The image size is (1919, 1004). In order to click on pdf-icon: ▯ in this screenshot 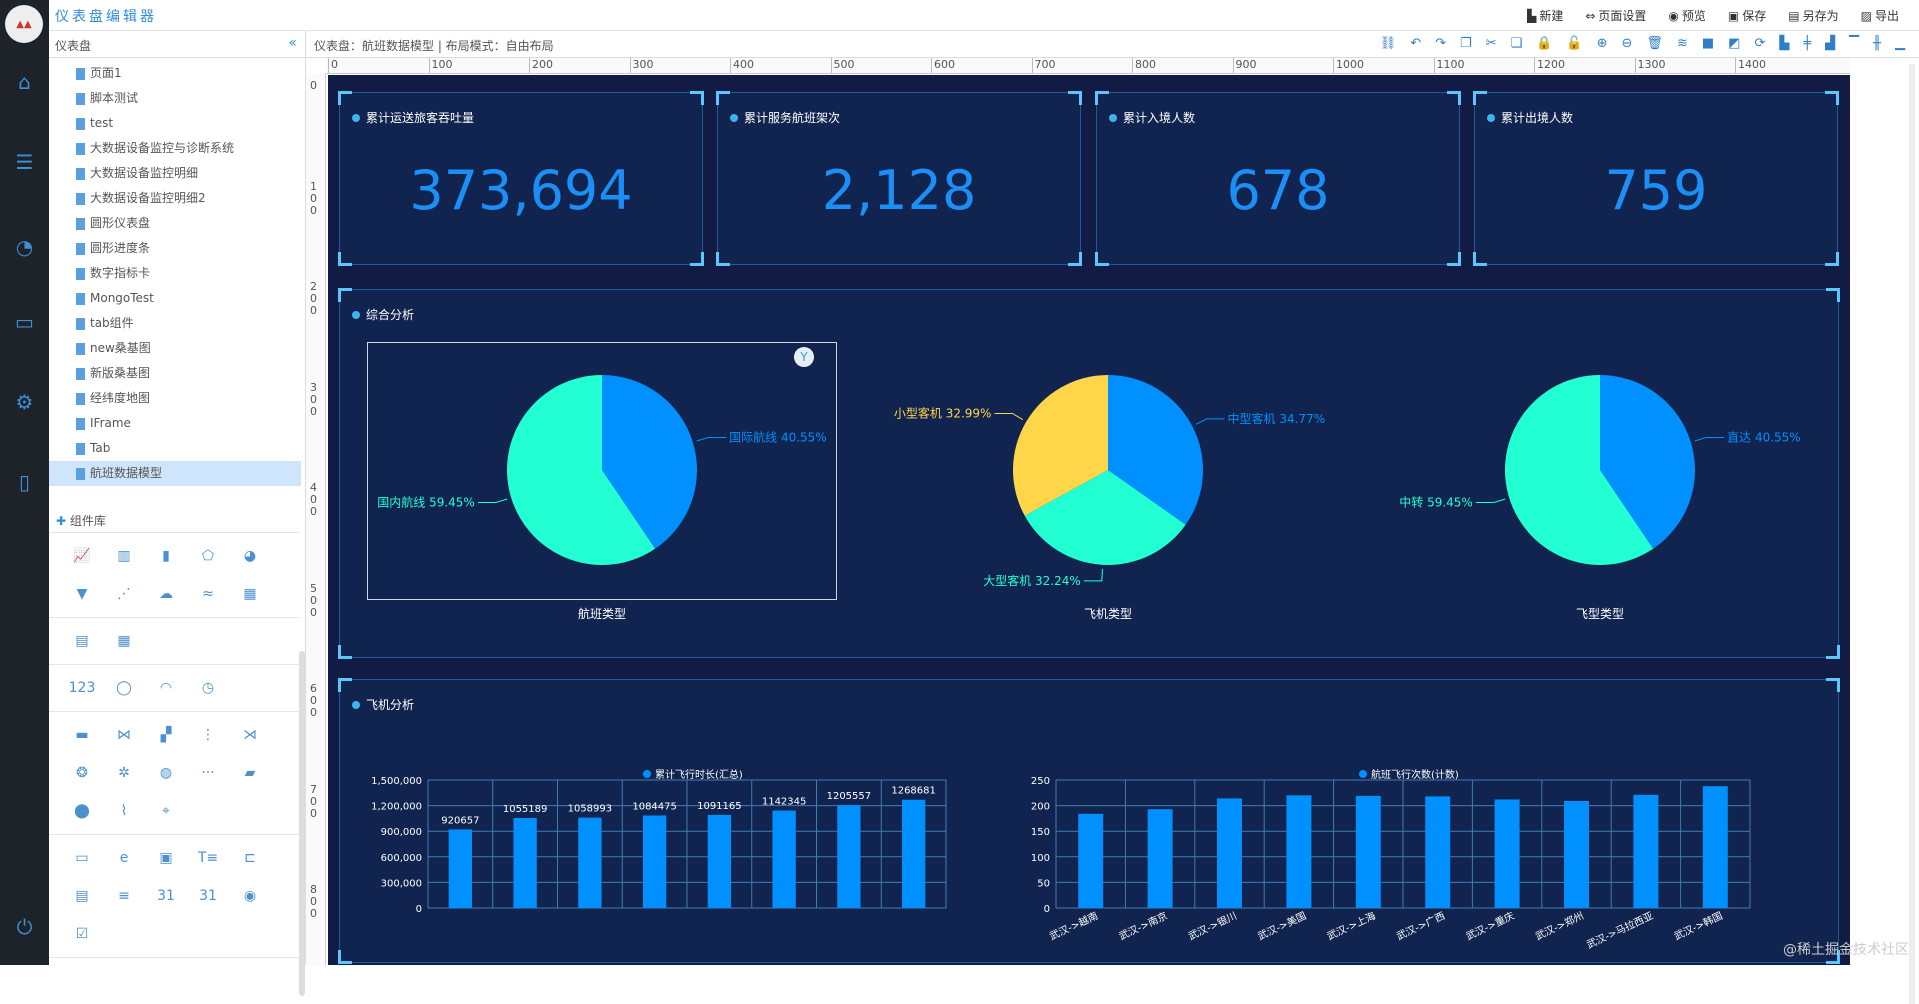, I will do `click(24, 482)`.